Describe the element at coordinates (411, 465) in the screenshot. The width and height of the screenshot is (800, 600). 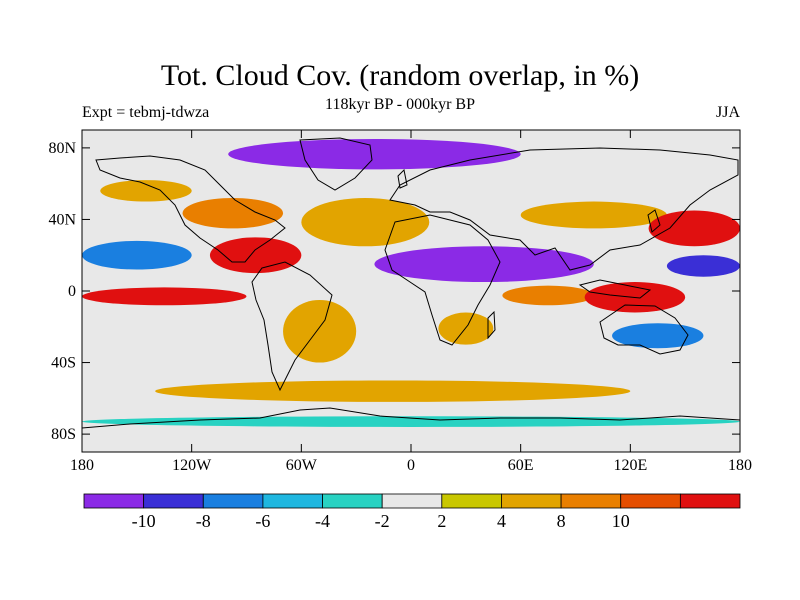
I see `x-tick-label: 0` at that location.